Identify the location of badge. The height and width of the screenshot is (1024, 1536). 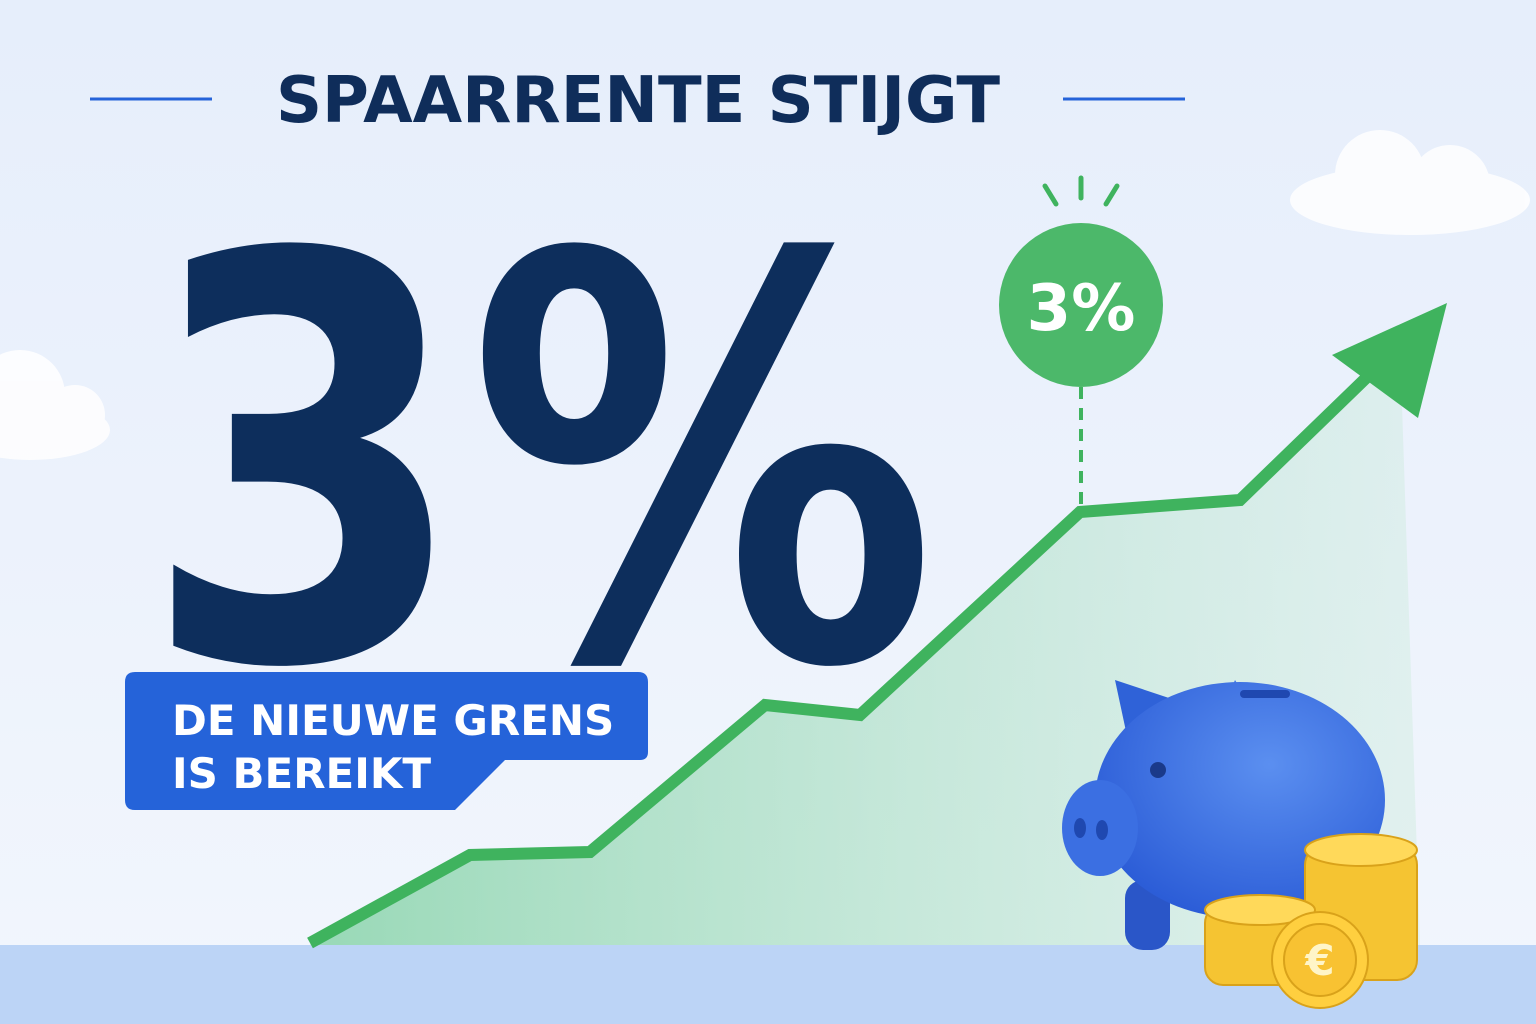
(1081, 305).